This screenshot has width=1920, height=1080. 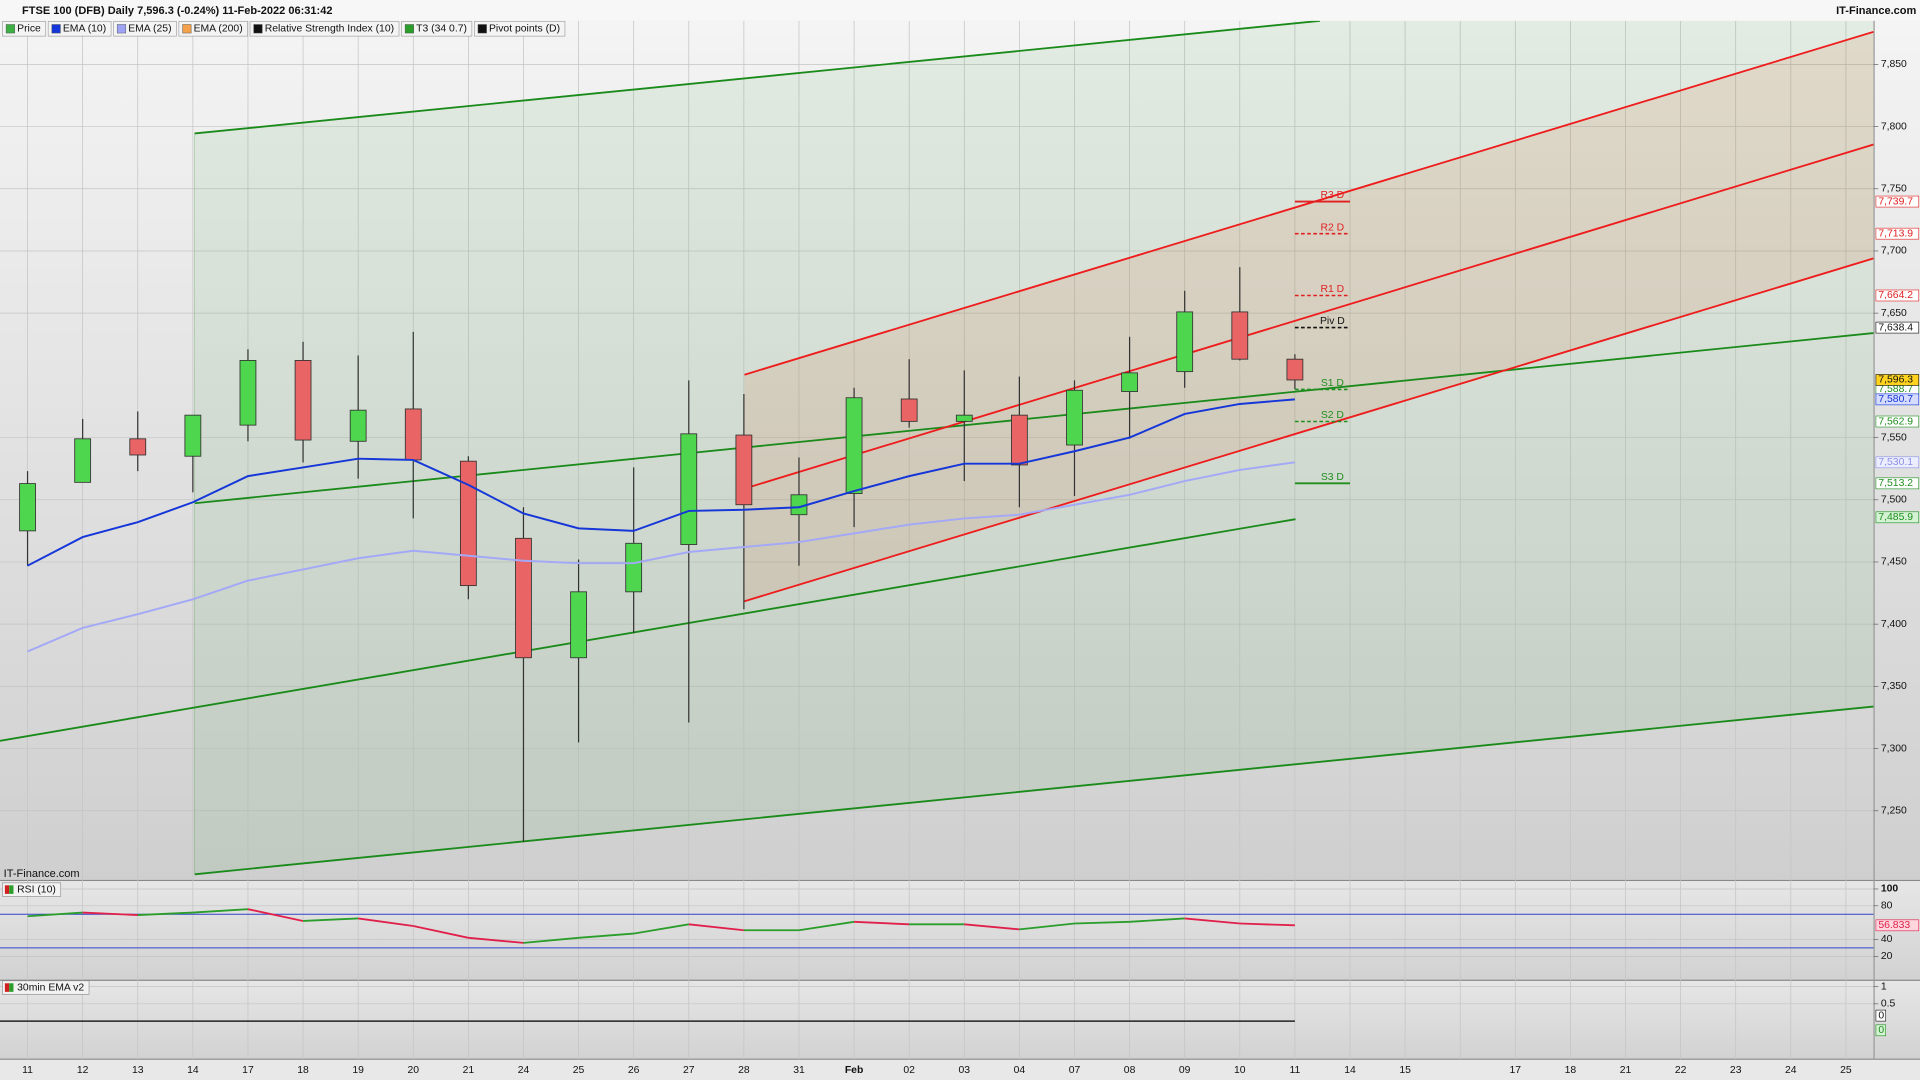 What do you see at coordinates (1895, 201) in the screenshot?
I see `price-marker-label: 7,739.7` at bounding box center [1895, 201].